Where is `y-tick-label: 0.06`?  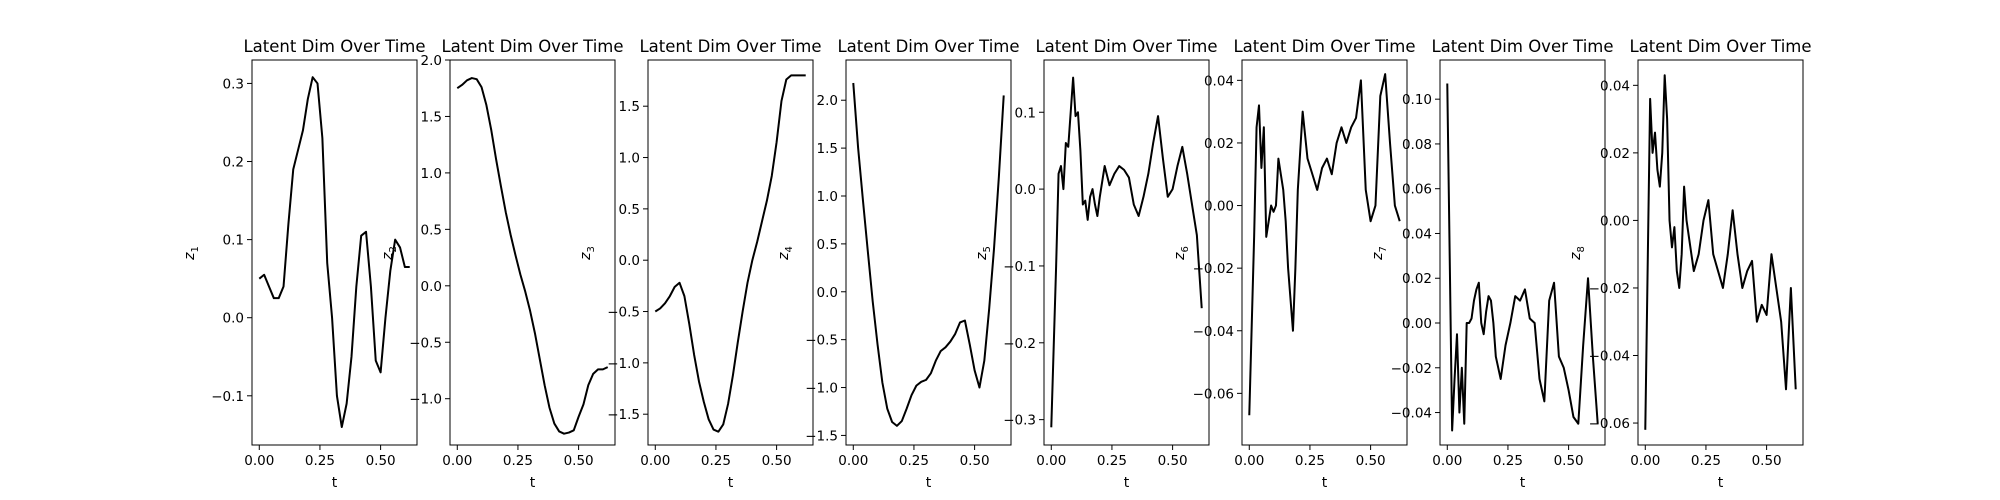
y-tick-label: 0.06 is located at coordinates (1417, 190).